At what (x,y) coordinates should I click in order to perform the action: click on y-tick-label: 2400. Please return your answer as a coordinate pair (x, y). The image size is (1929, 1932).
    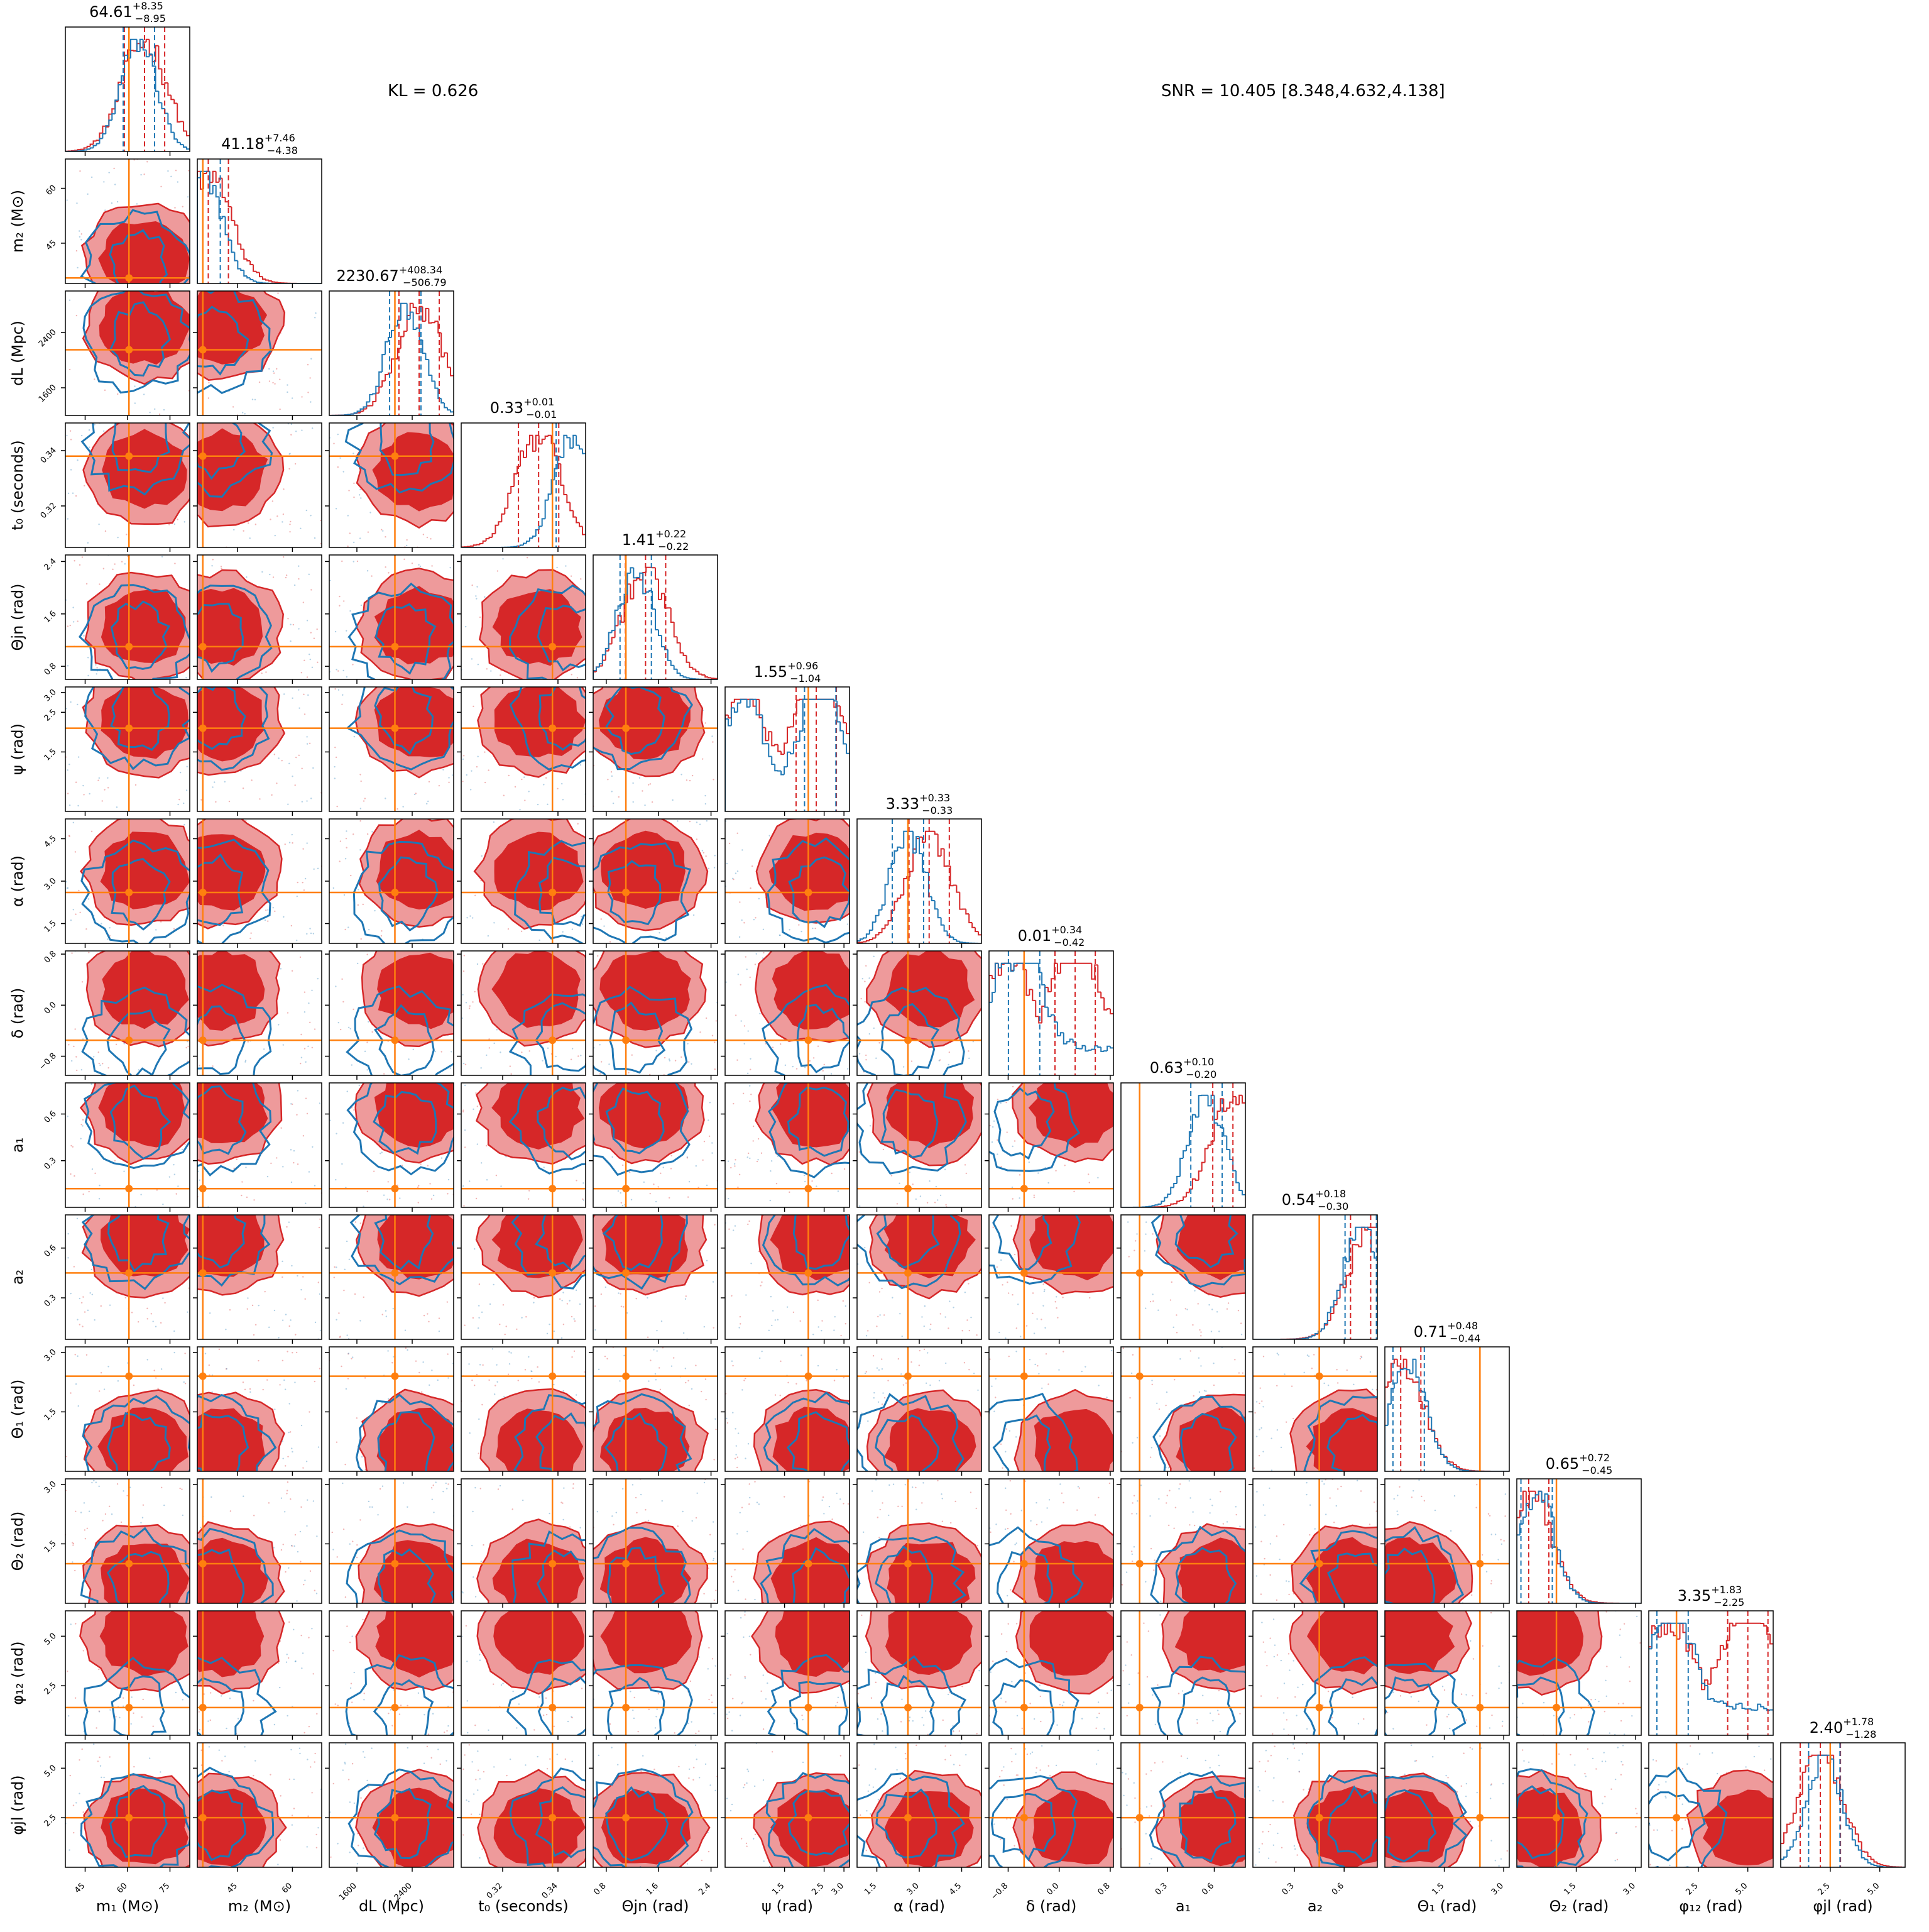
    Looking at the image, I should click on (48, 338).